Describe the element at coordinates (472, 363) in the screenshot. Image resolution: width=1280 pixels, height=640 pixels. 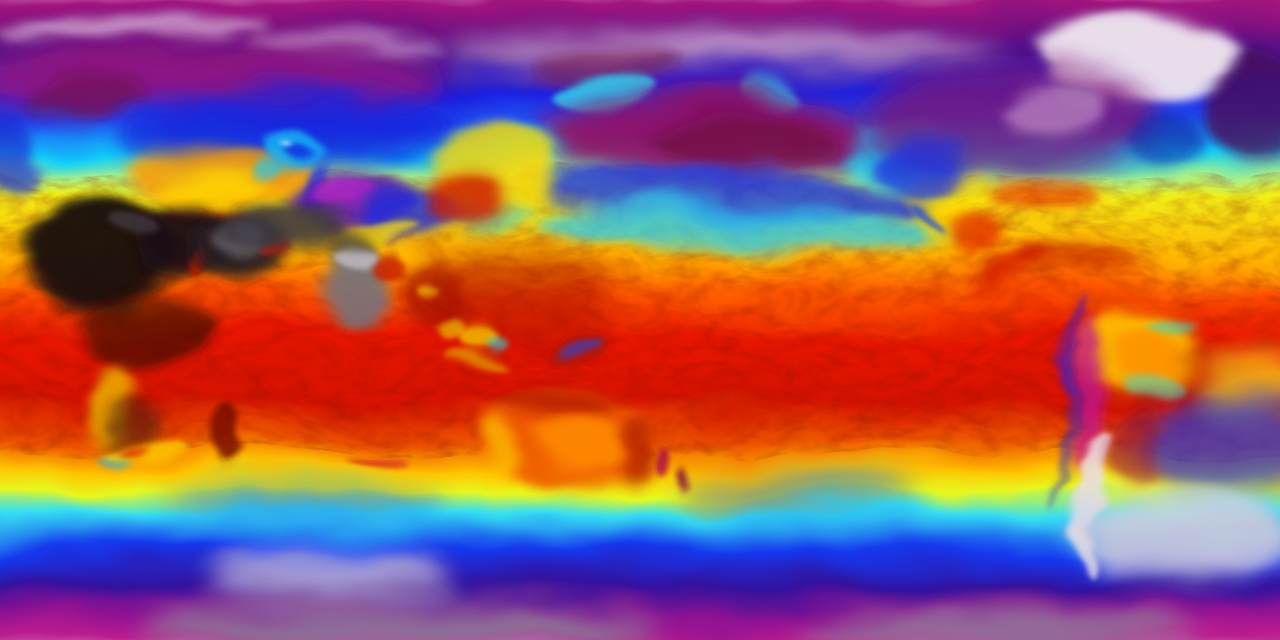
I see `java-chain-yellow` at that location.